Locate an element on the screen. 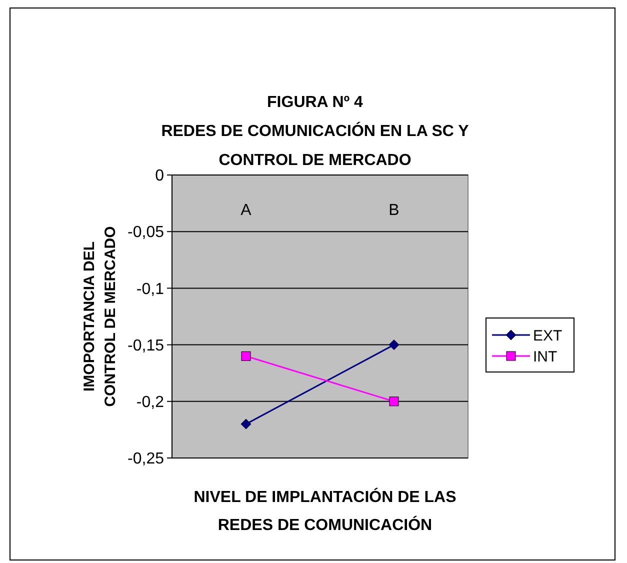  legend-label: EXT is located at coordinates (547, 335).